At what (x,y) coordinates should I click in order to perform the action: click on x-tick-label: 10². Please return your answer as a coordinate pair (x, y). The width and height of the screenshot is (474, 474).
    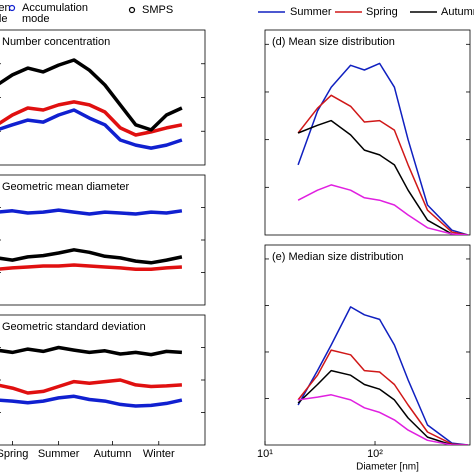
    Looking at the image, I should click on (375, 454).